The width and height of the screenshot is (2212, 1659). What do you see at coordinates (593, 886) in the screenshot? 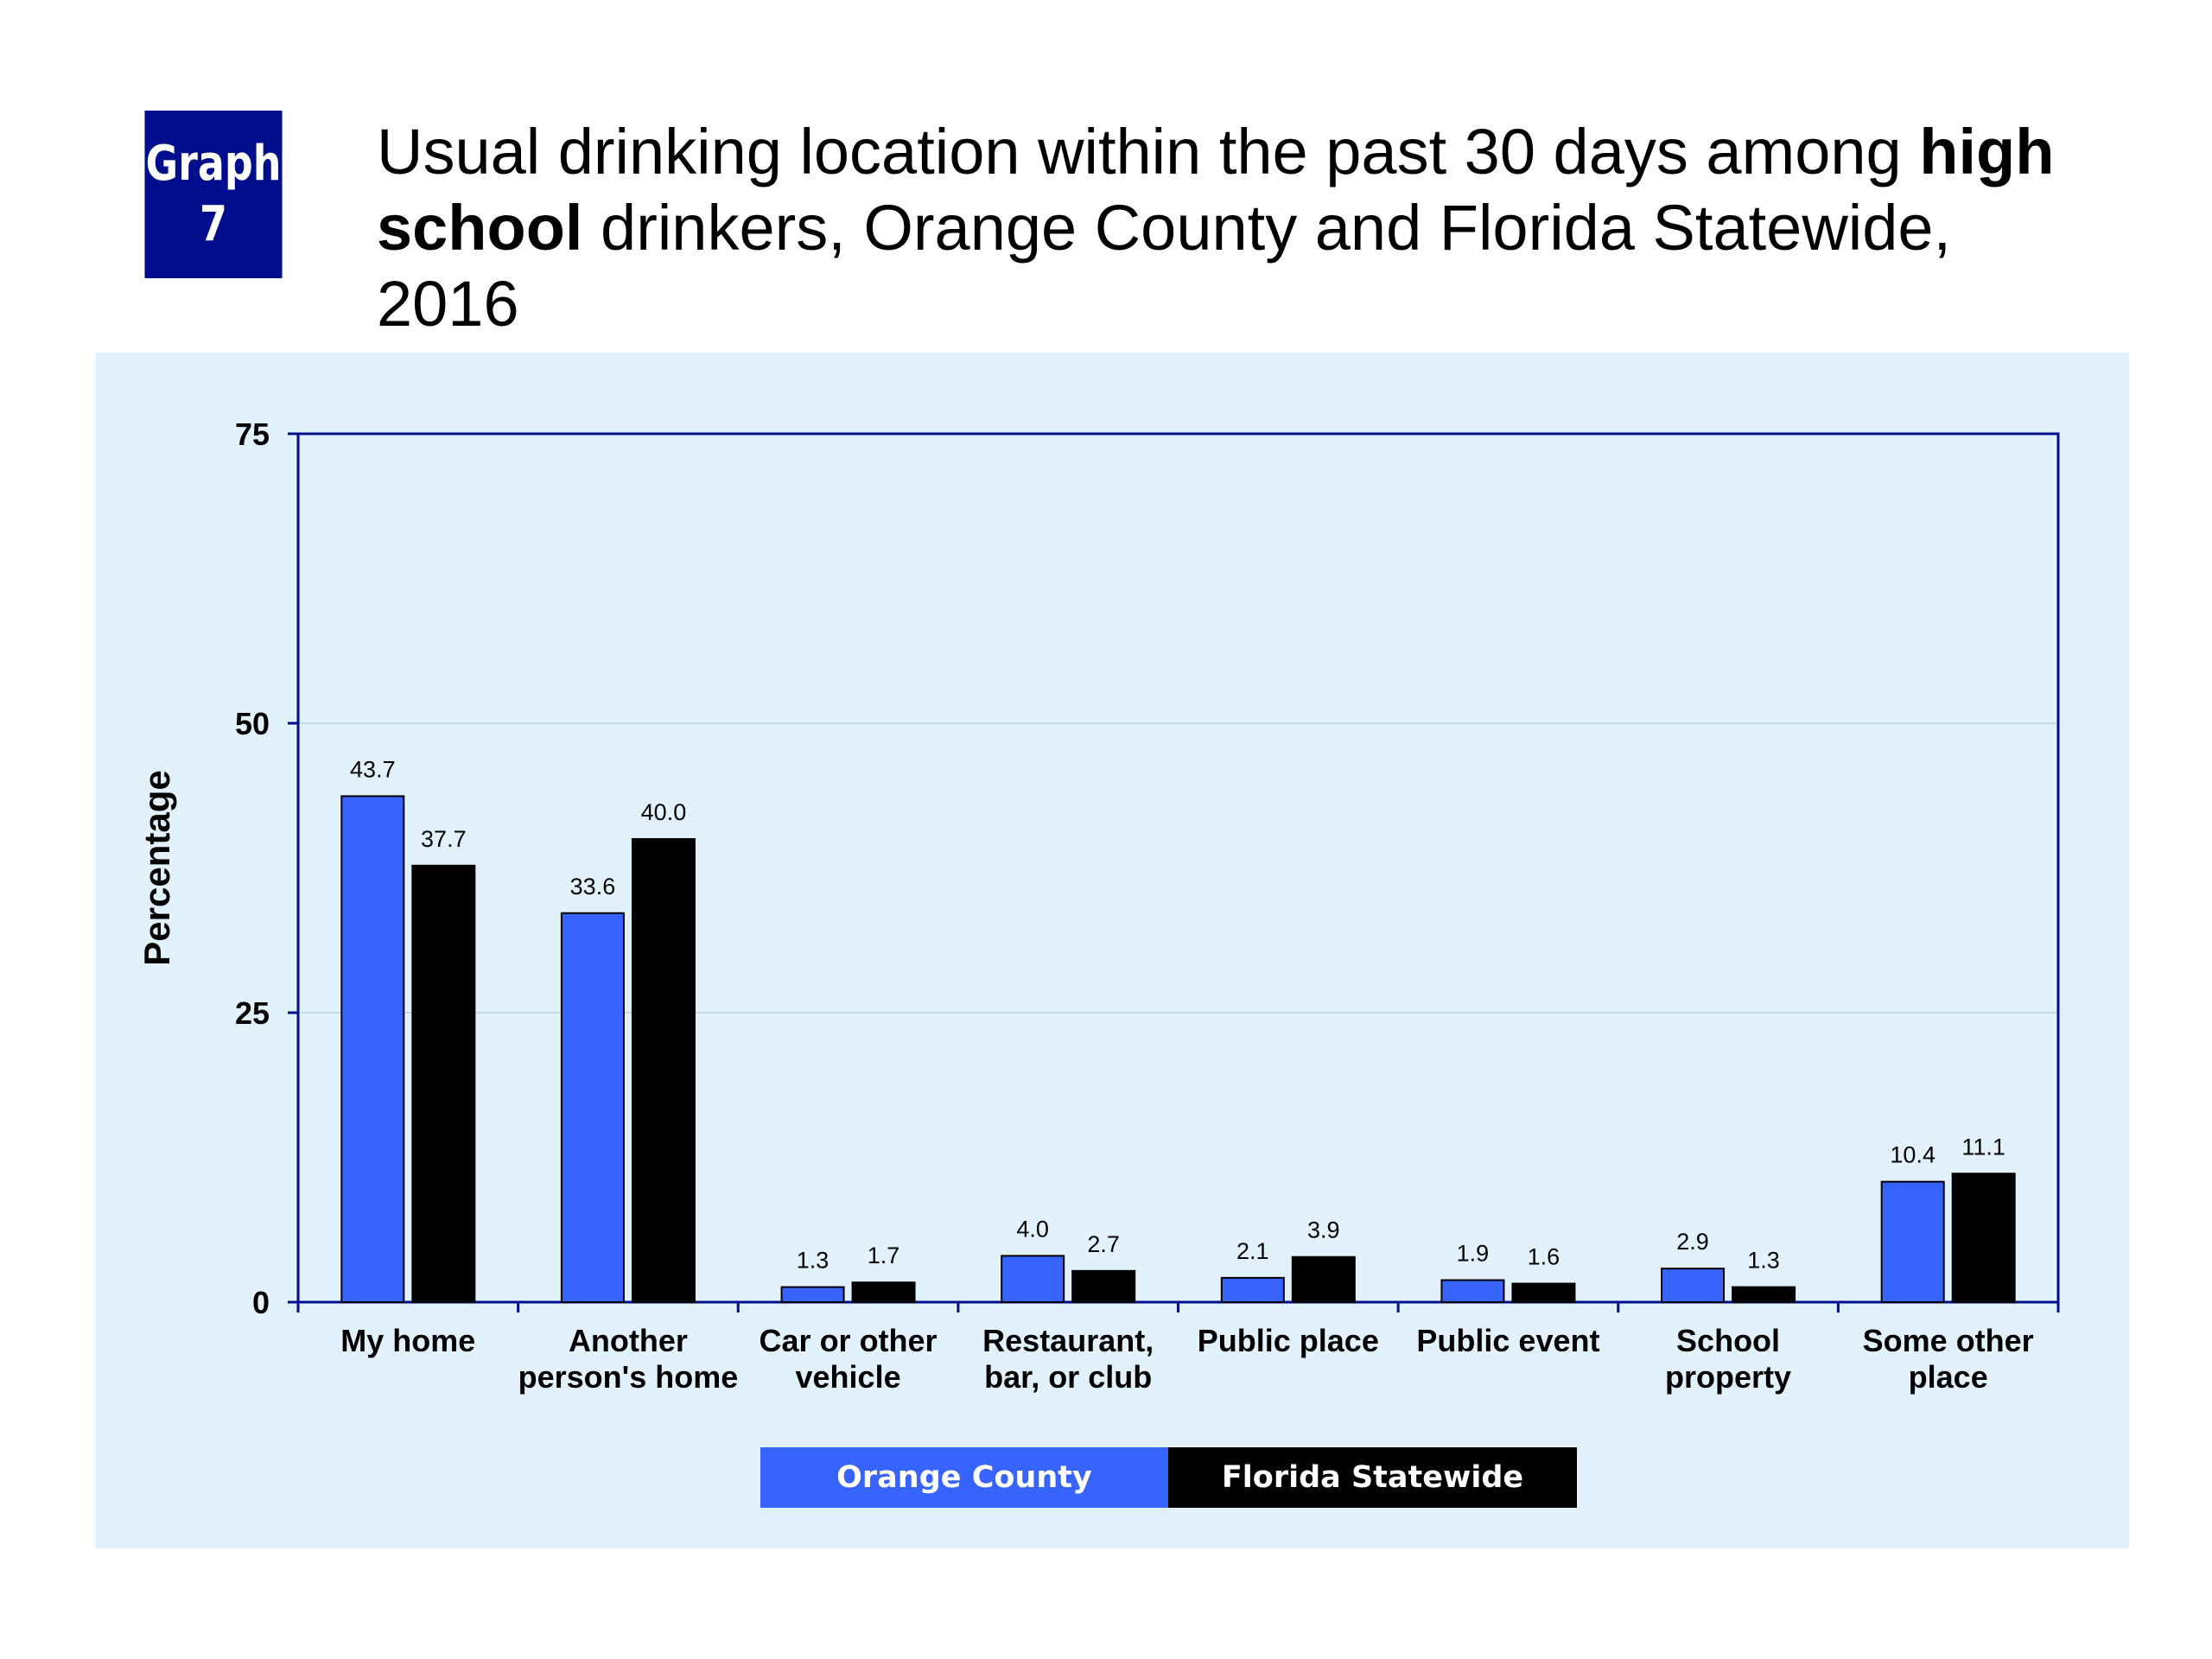
I see `data-label-orange-county-1: 33.6` at bounding box center [593, 886].